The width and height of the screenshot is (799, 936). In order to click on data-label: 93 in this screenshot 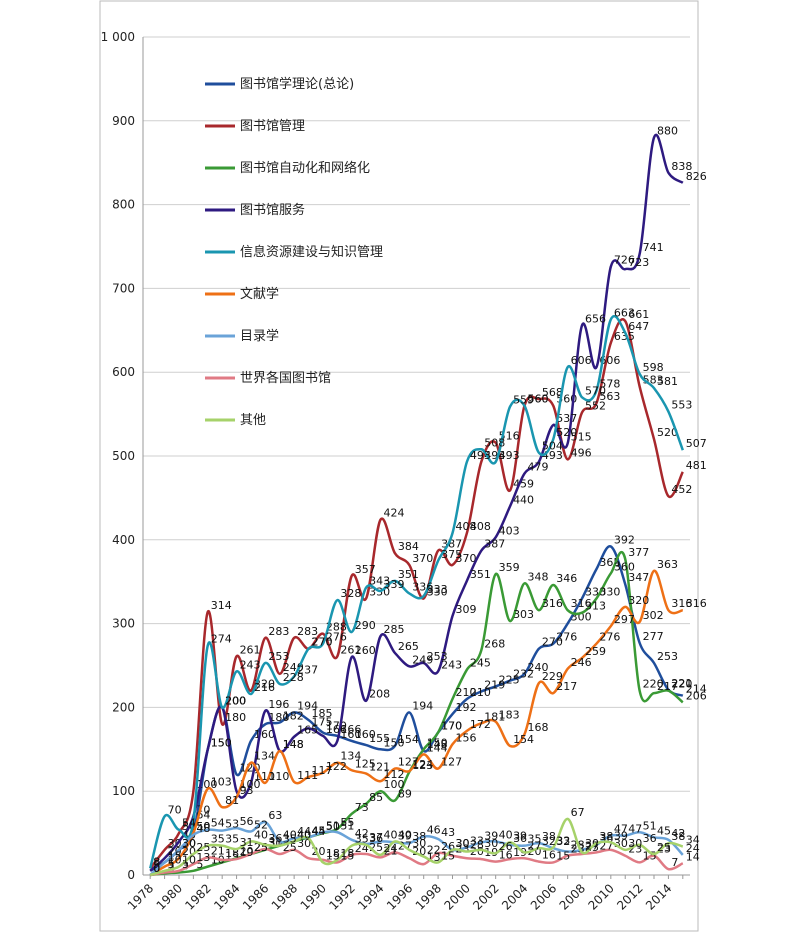, I will do `click(247, 790)`.